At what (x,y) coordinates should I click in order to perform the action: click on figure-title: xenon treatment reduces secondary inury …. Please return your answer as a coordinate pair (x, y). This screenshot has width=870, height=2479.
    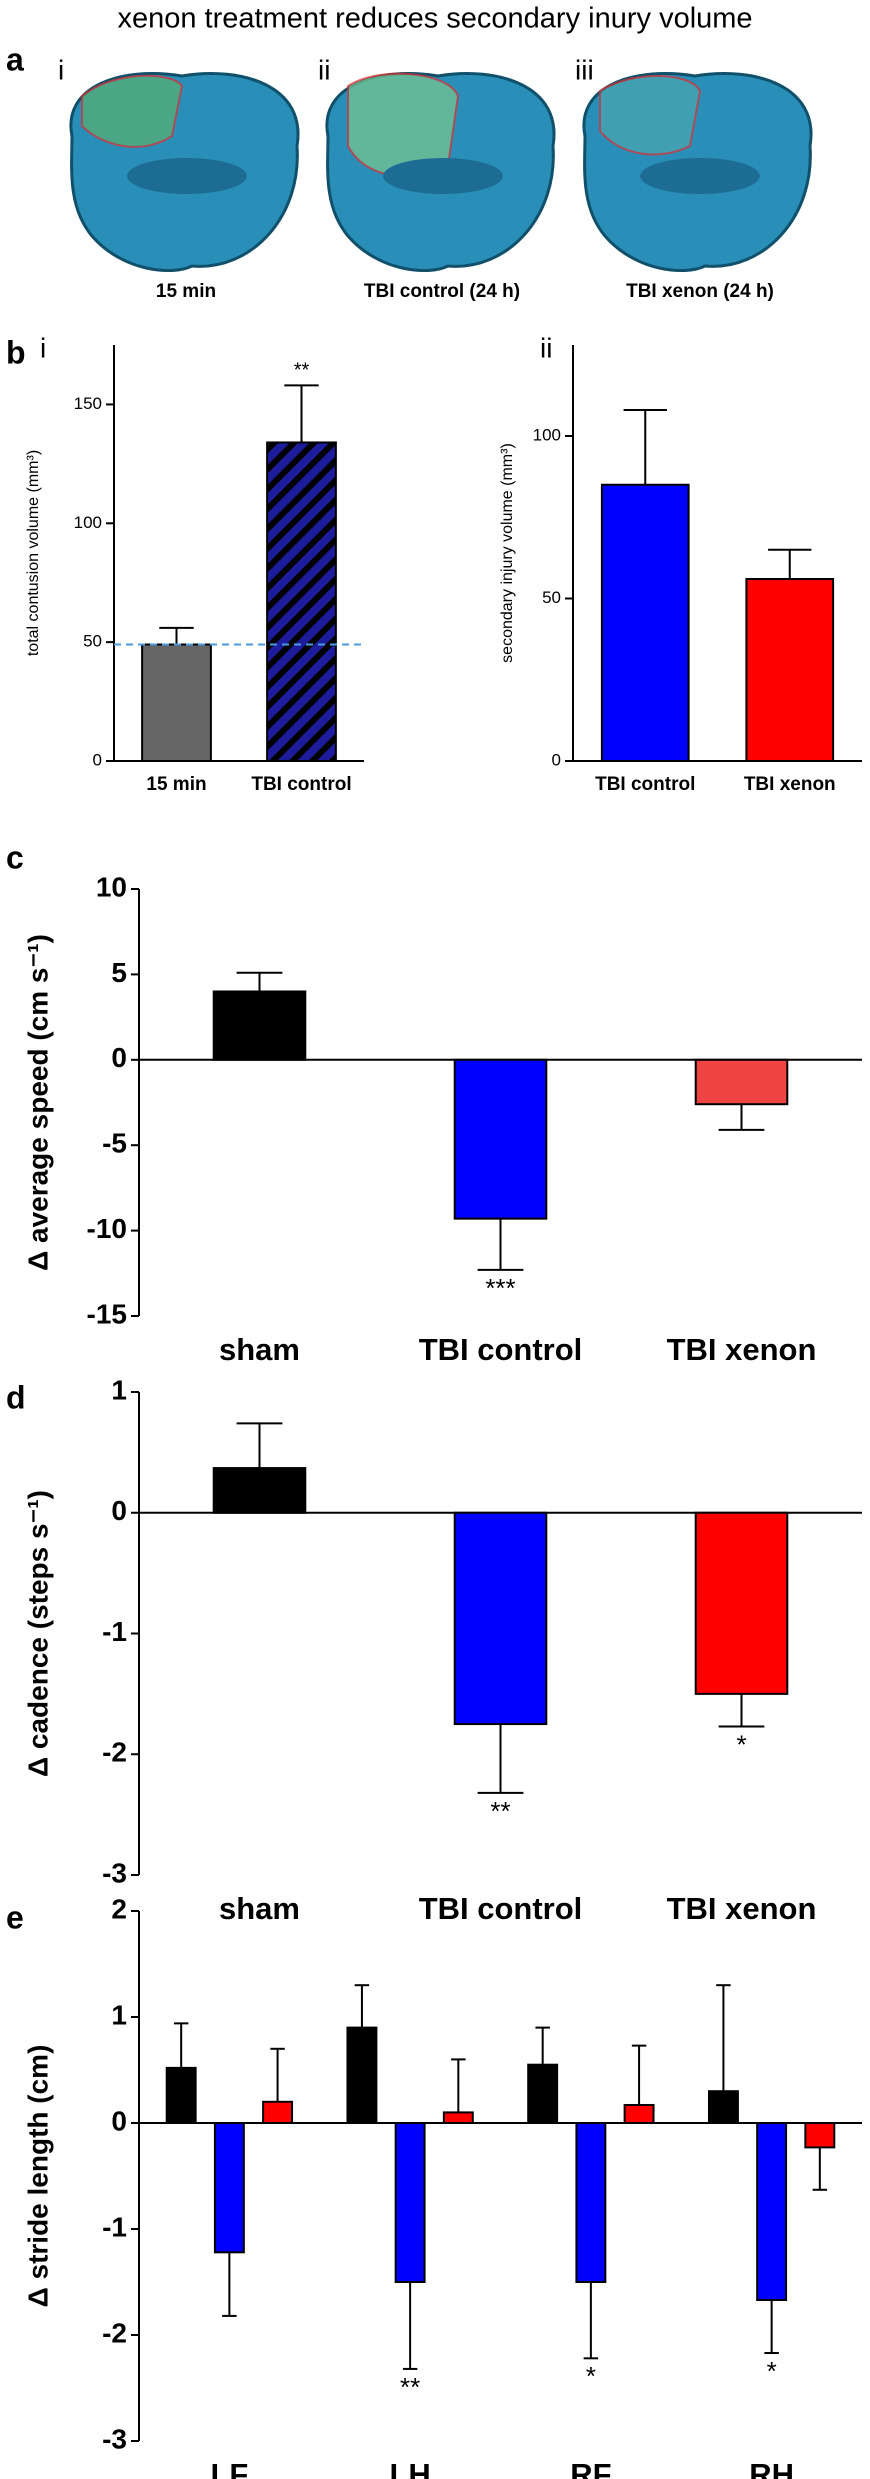
    Looking at the image, I should click on (434, 19).